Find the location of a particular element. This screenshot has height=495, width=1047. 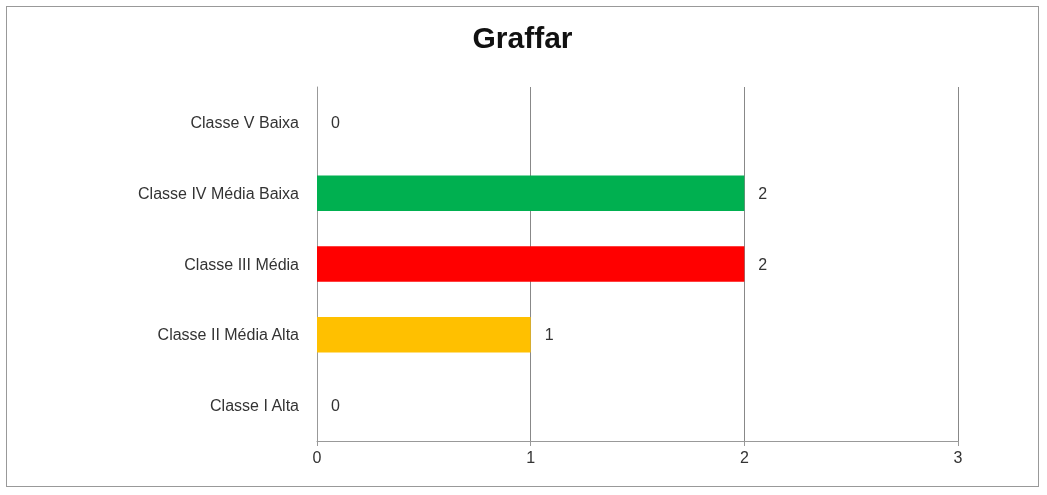

y-tick-label: Classe IV Média Baixa is located at coordinates (219, 193).